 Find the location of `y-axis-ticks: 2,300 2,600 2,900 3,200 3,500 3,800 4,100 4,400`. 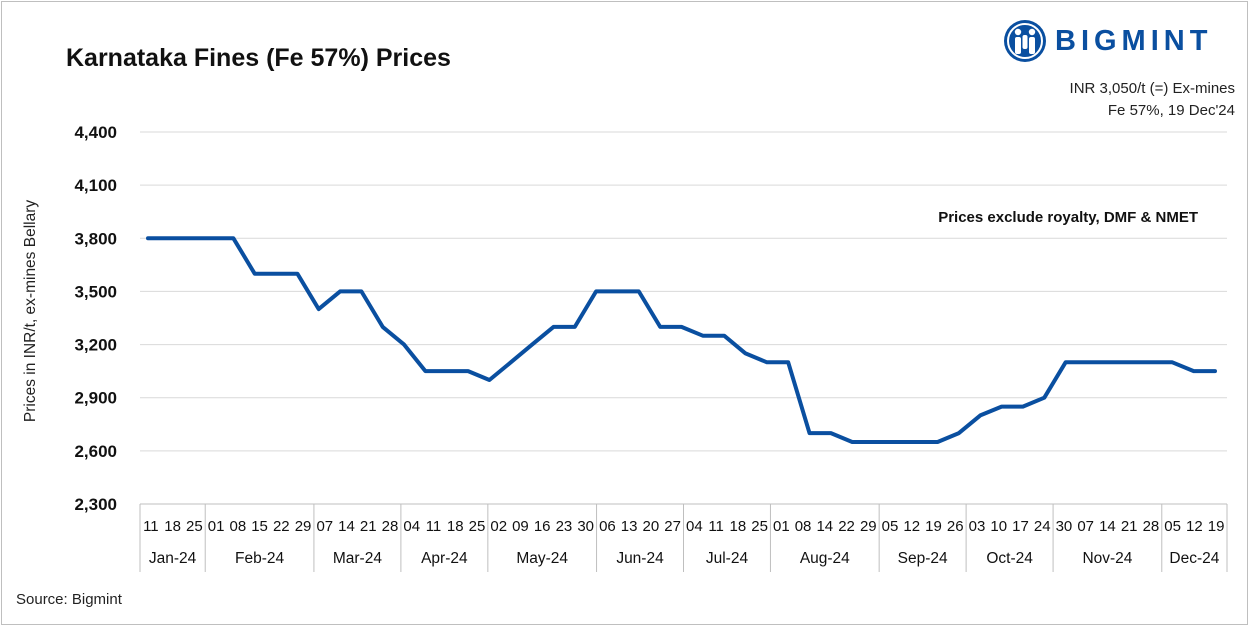

y-axis-ticks: 2,300 2,600 2,900 3,200 3,500 3,800 4,100 4,400 is located at coordinates (95, 318).